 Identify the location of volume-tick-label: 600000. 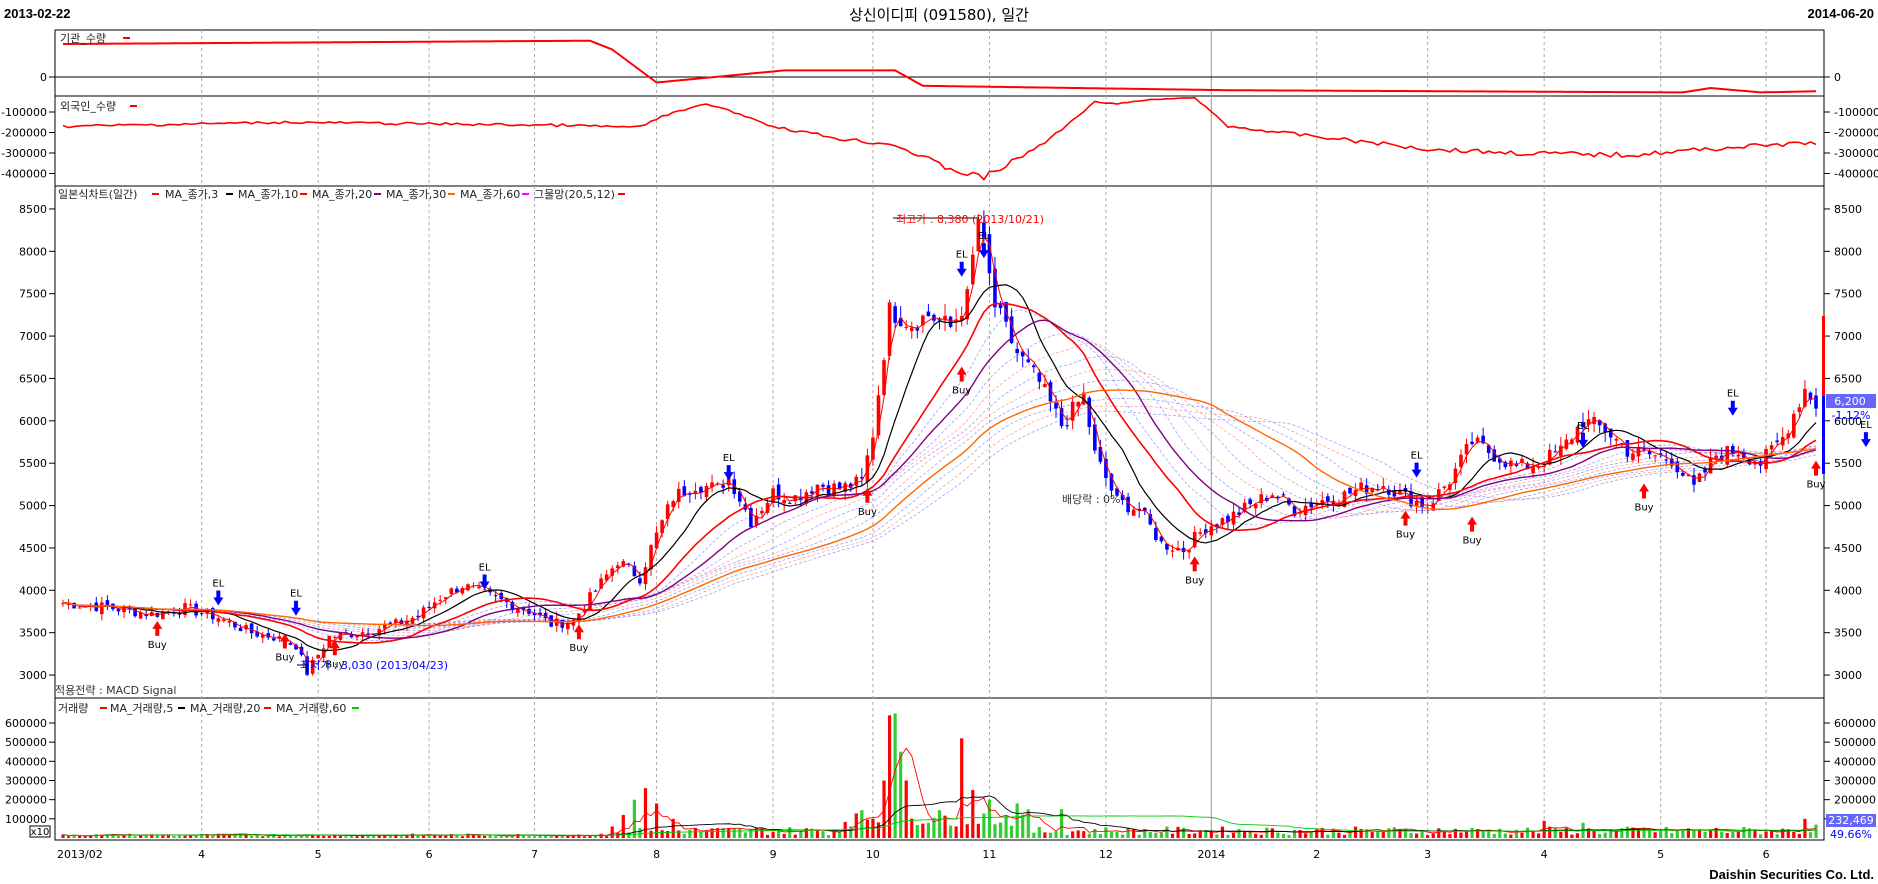
(1855, 723).